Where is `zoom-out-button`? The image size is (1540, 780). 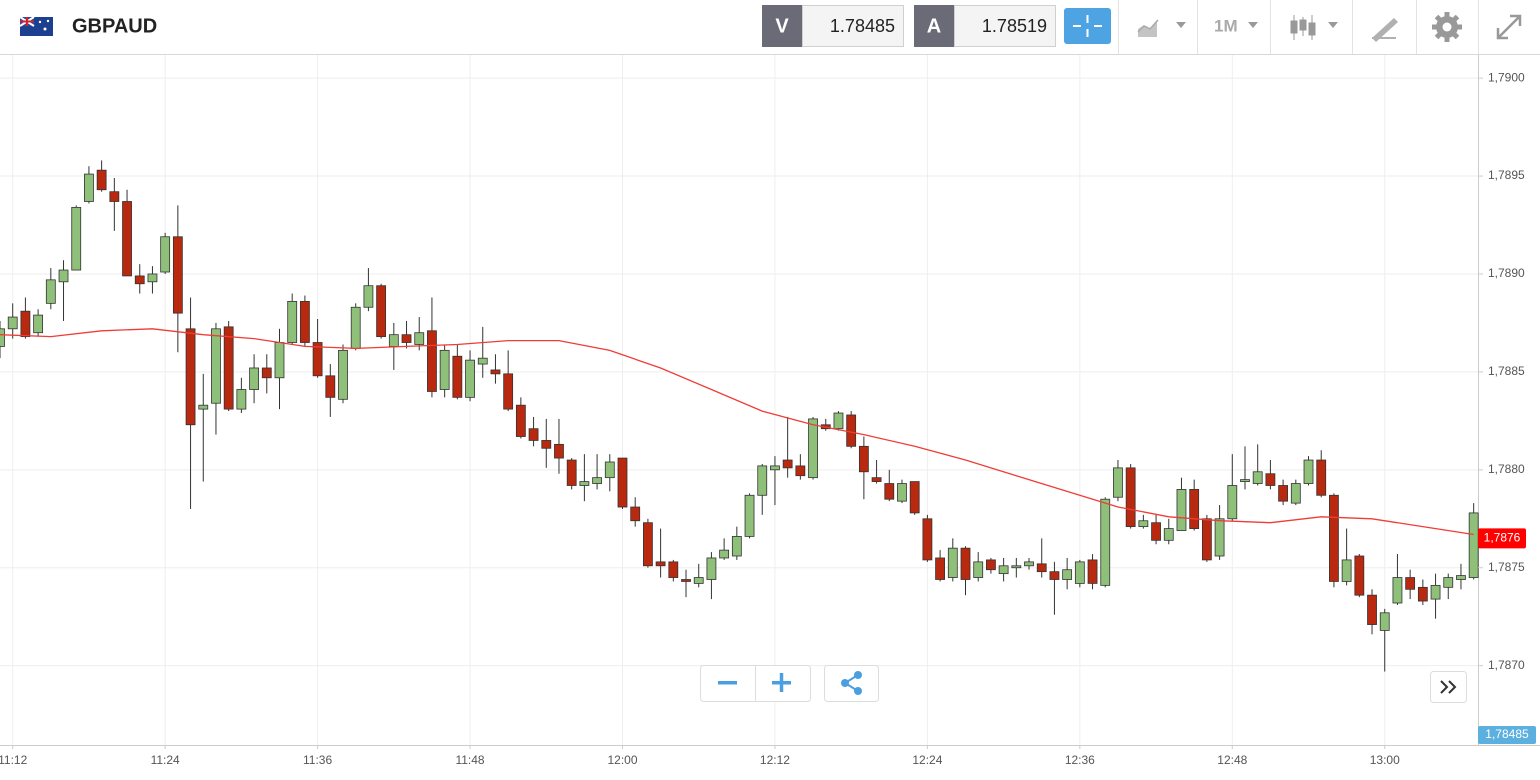 zoom-out-button is located at coordinates (727, 683).